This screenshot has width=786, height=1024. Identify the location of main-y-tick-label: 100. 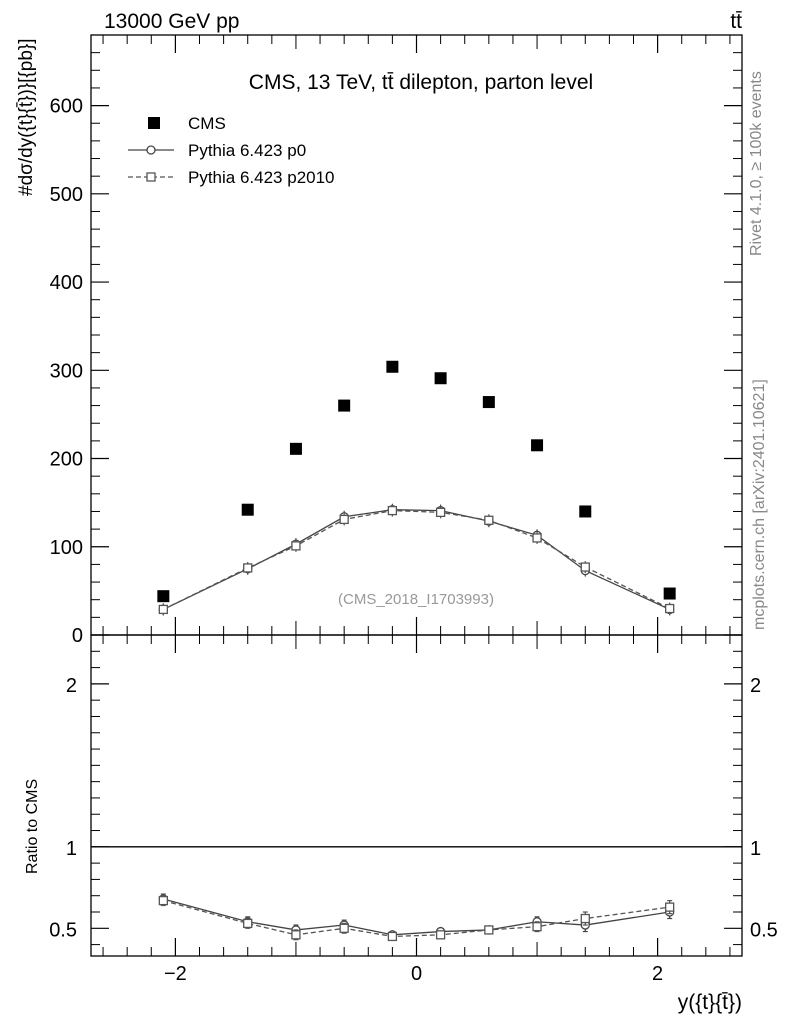
(66, 548).